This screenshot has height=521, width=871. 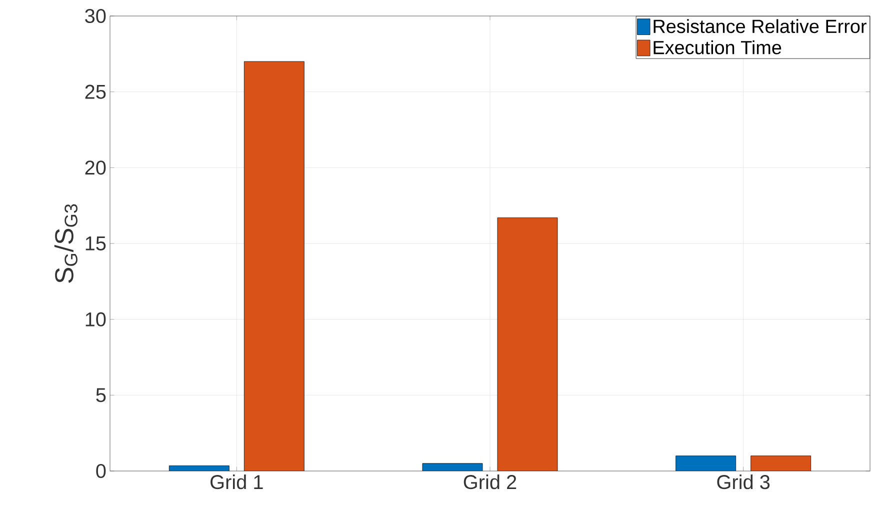 I want to click on y-axis-title: S$_{G}$/S$_{G3}$, so click(x=66, y=243).